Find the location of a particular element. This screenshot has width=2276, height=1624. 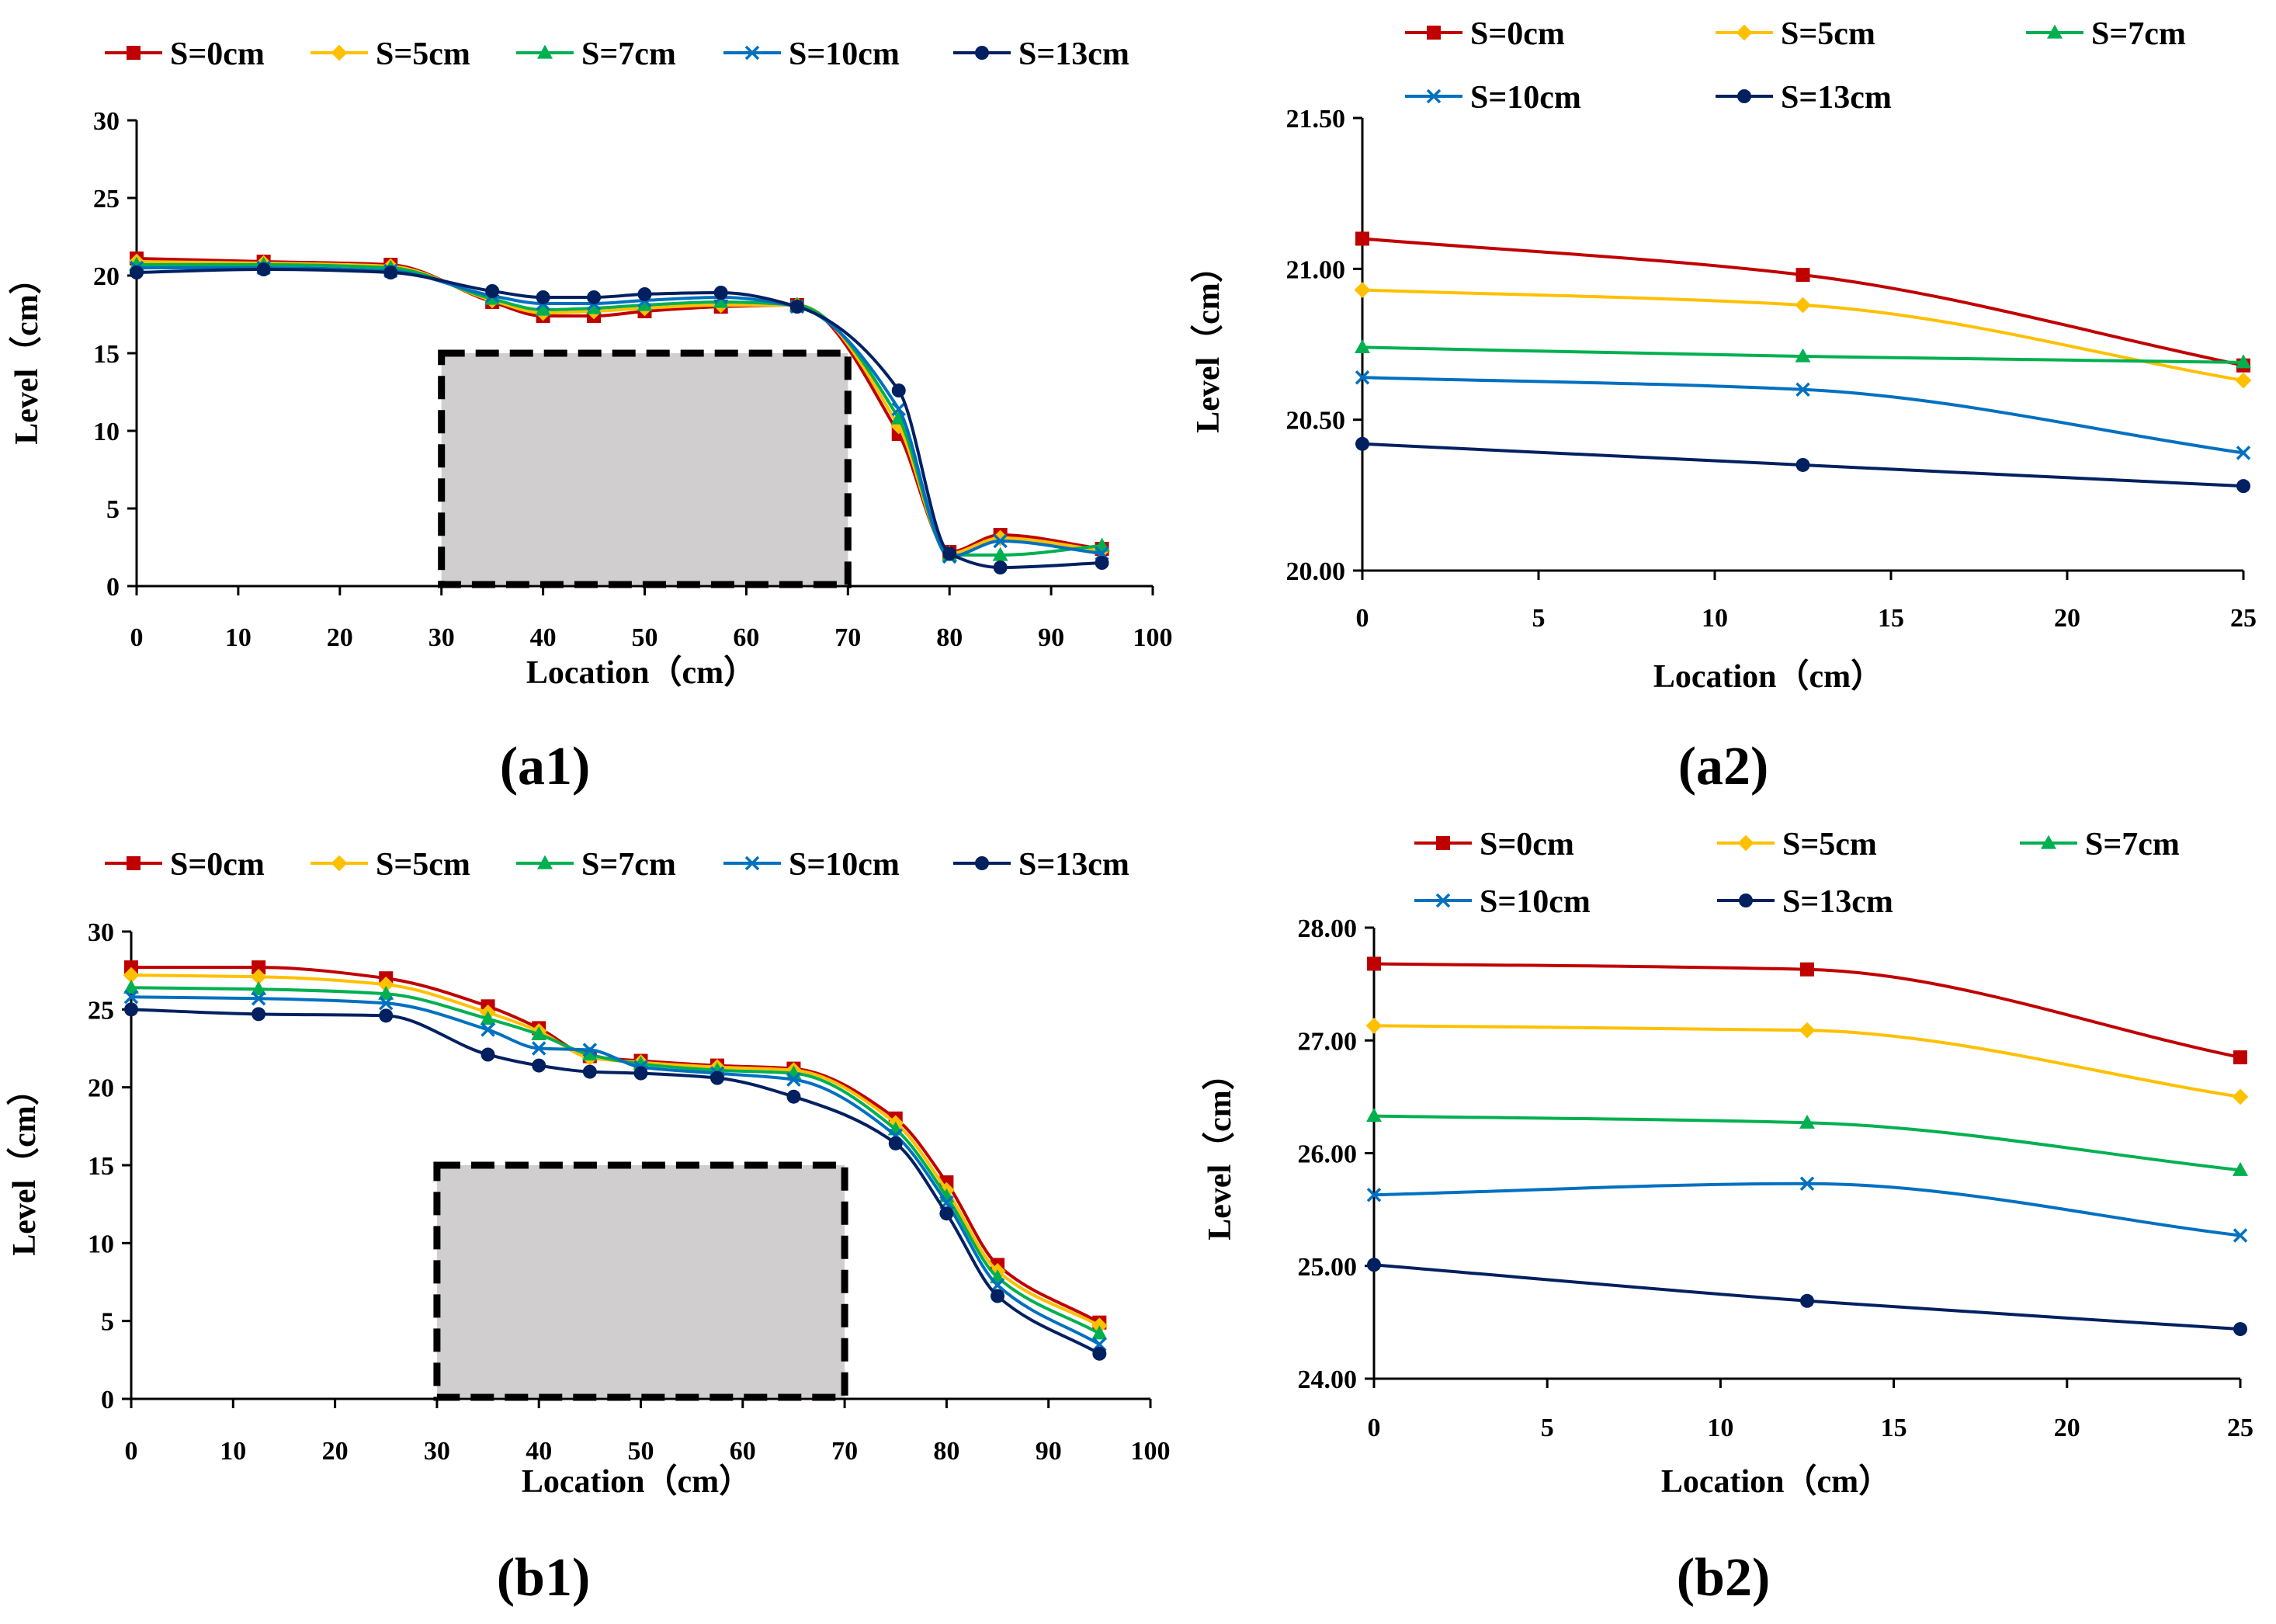

legend-entry: S=10cm is located at coordinates (811, 865).